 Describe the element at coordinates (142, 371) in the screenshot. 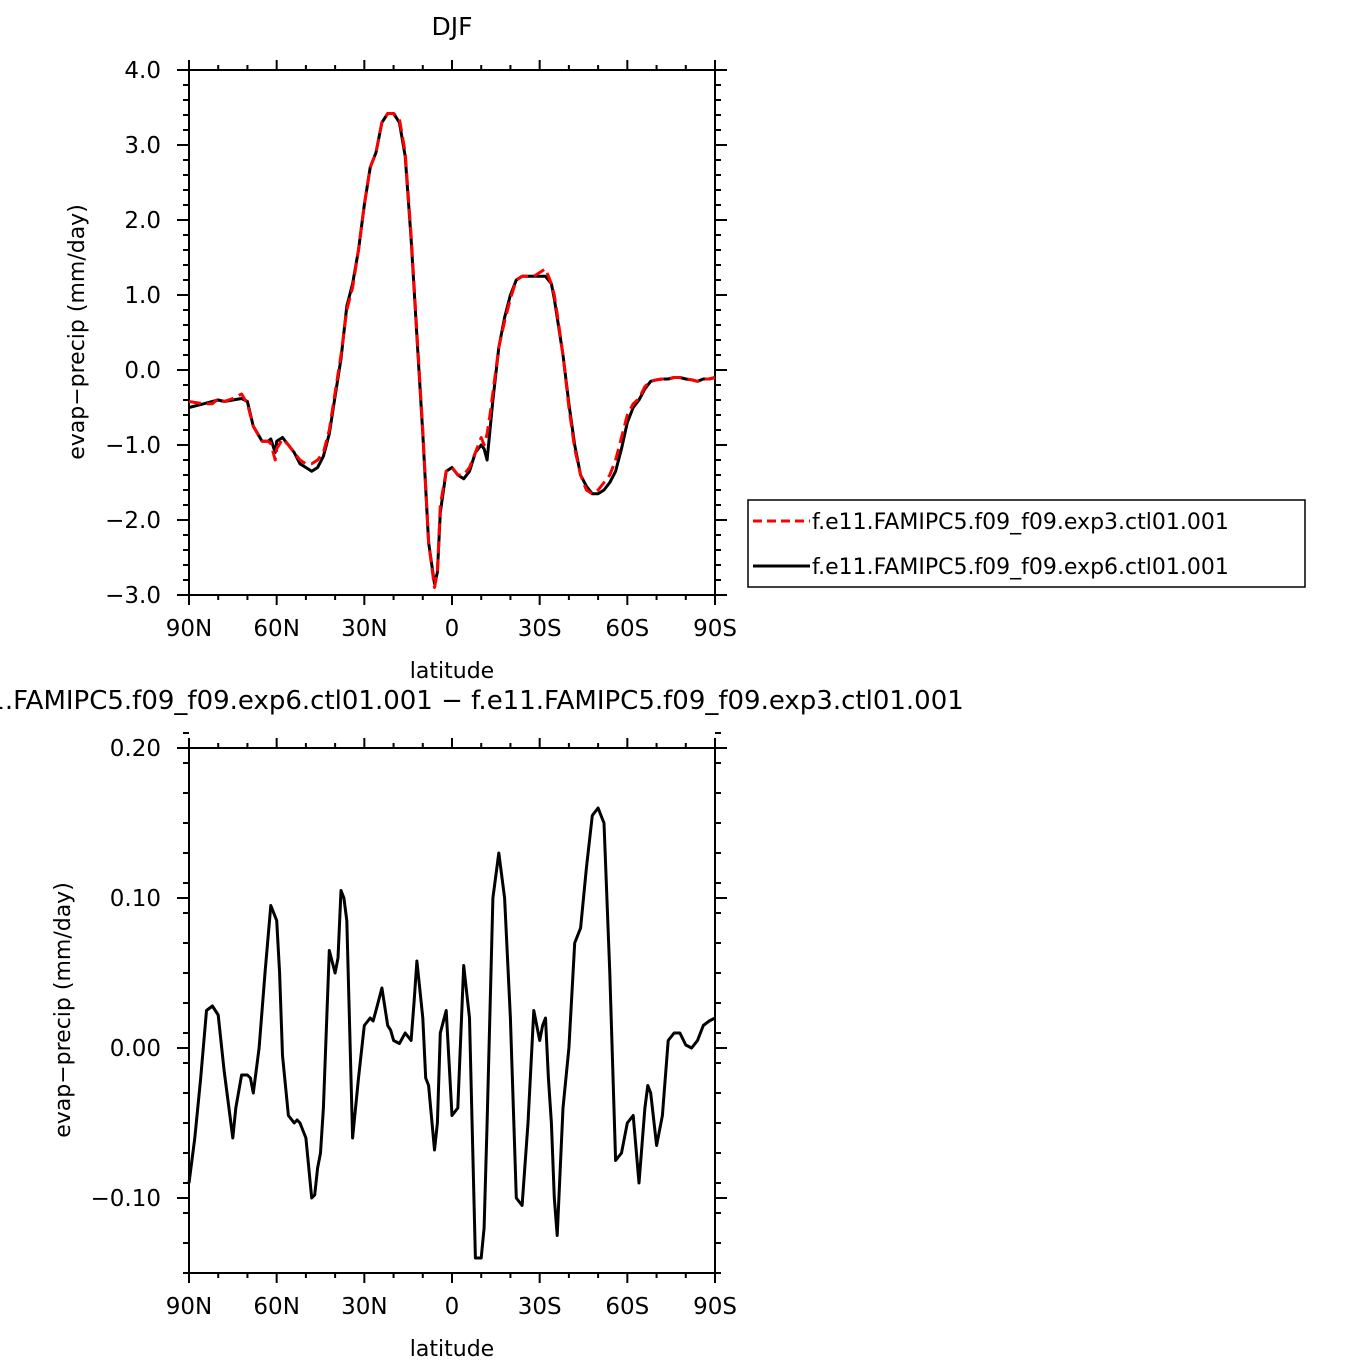

I see `y-tick-label: 0.0` at that location.